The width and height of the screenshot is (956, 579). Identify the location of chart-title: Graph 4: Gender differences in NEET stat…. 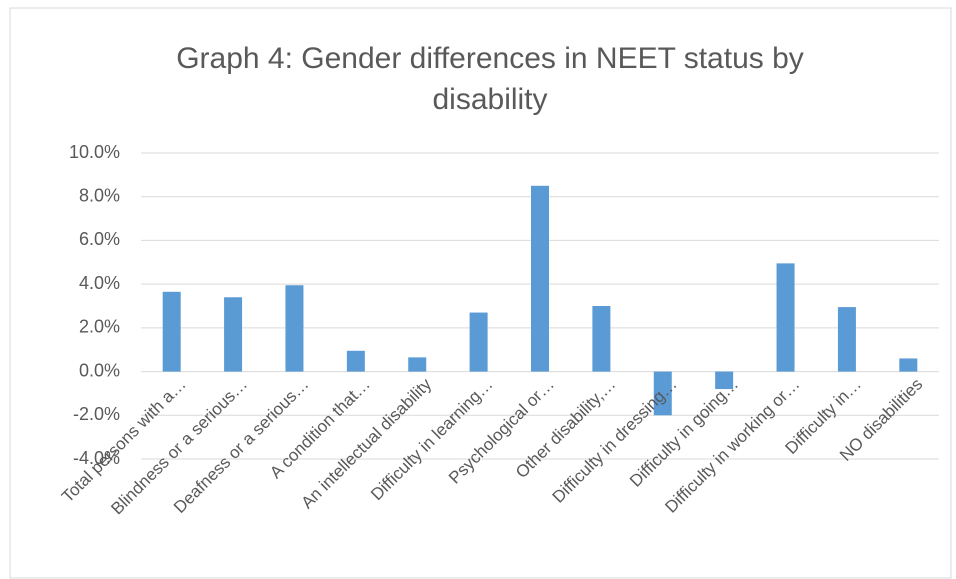
(490, 58).